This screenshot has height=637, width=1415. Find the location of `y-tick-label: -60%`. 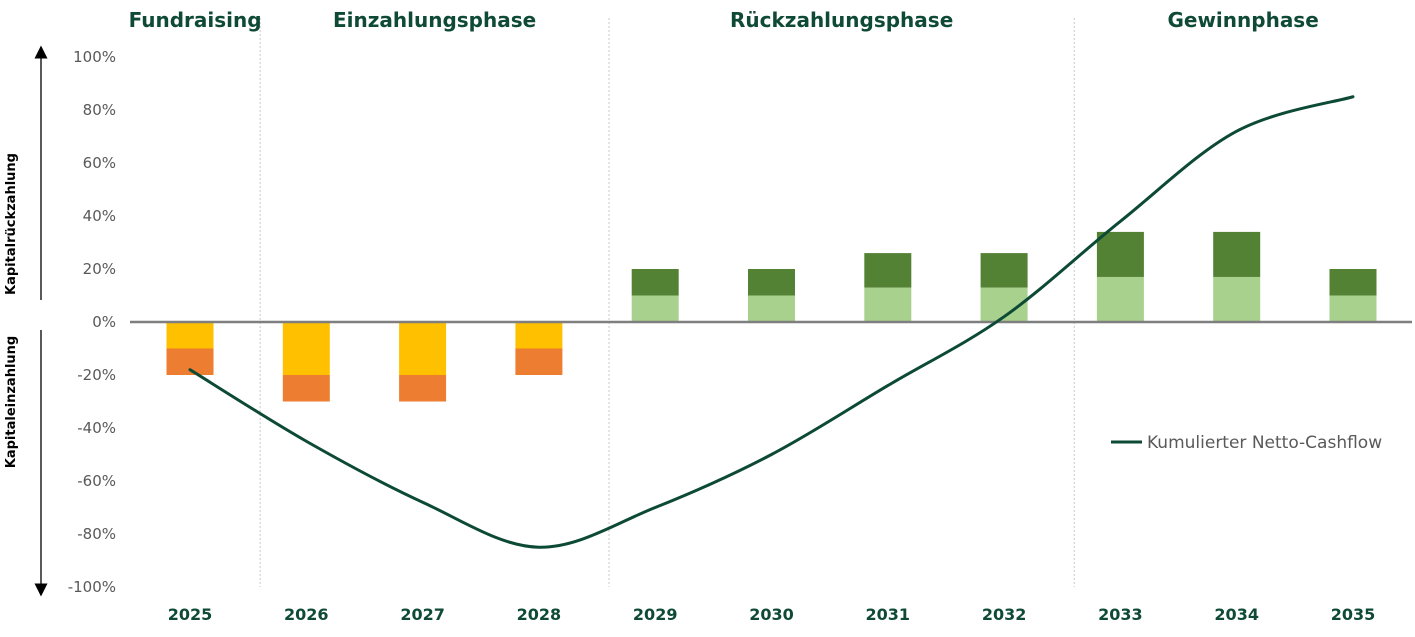

y-tick-label: -60% is located at coordinates (96, 481).